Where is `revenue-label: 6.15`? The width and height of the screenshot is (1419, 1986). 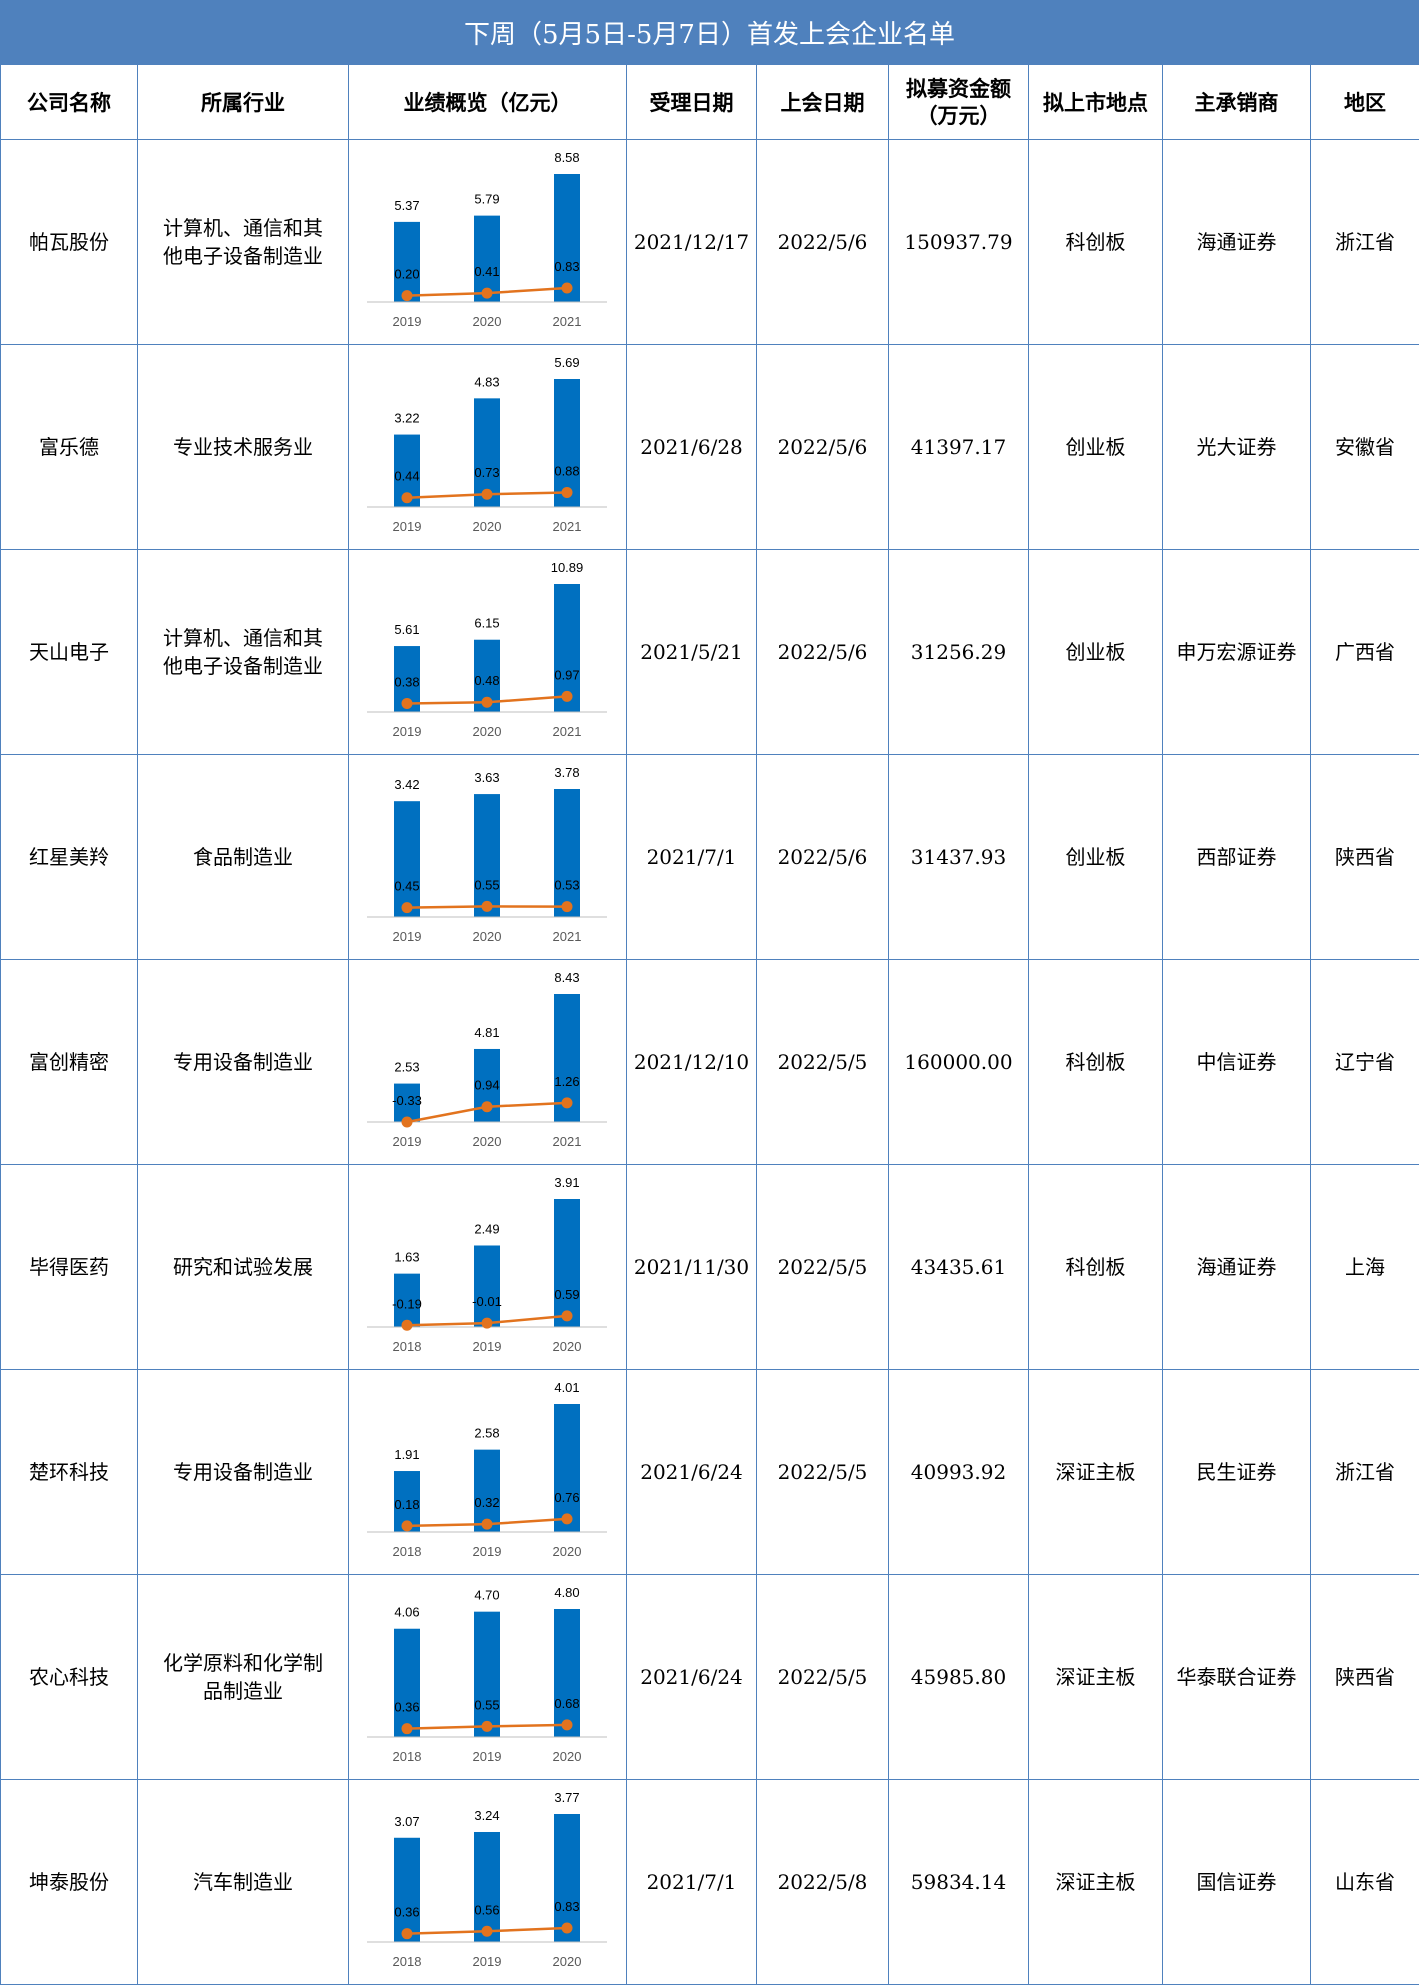
revenue-label: 6.15 is located at coordinates (486, 623).